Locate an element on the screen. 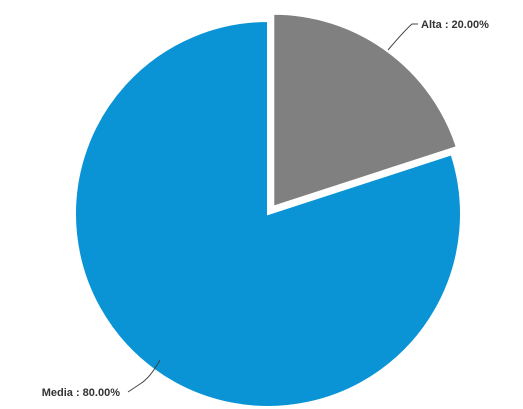 This screenshot has height=409, width=523. leader-line-alta is located at coordinates (402, 37).